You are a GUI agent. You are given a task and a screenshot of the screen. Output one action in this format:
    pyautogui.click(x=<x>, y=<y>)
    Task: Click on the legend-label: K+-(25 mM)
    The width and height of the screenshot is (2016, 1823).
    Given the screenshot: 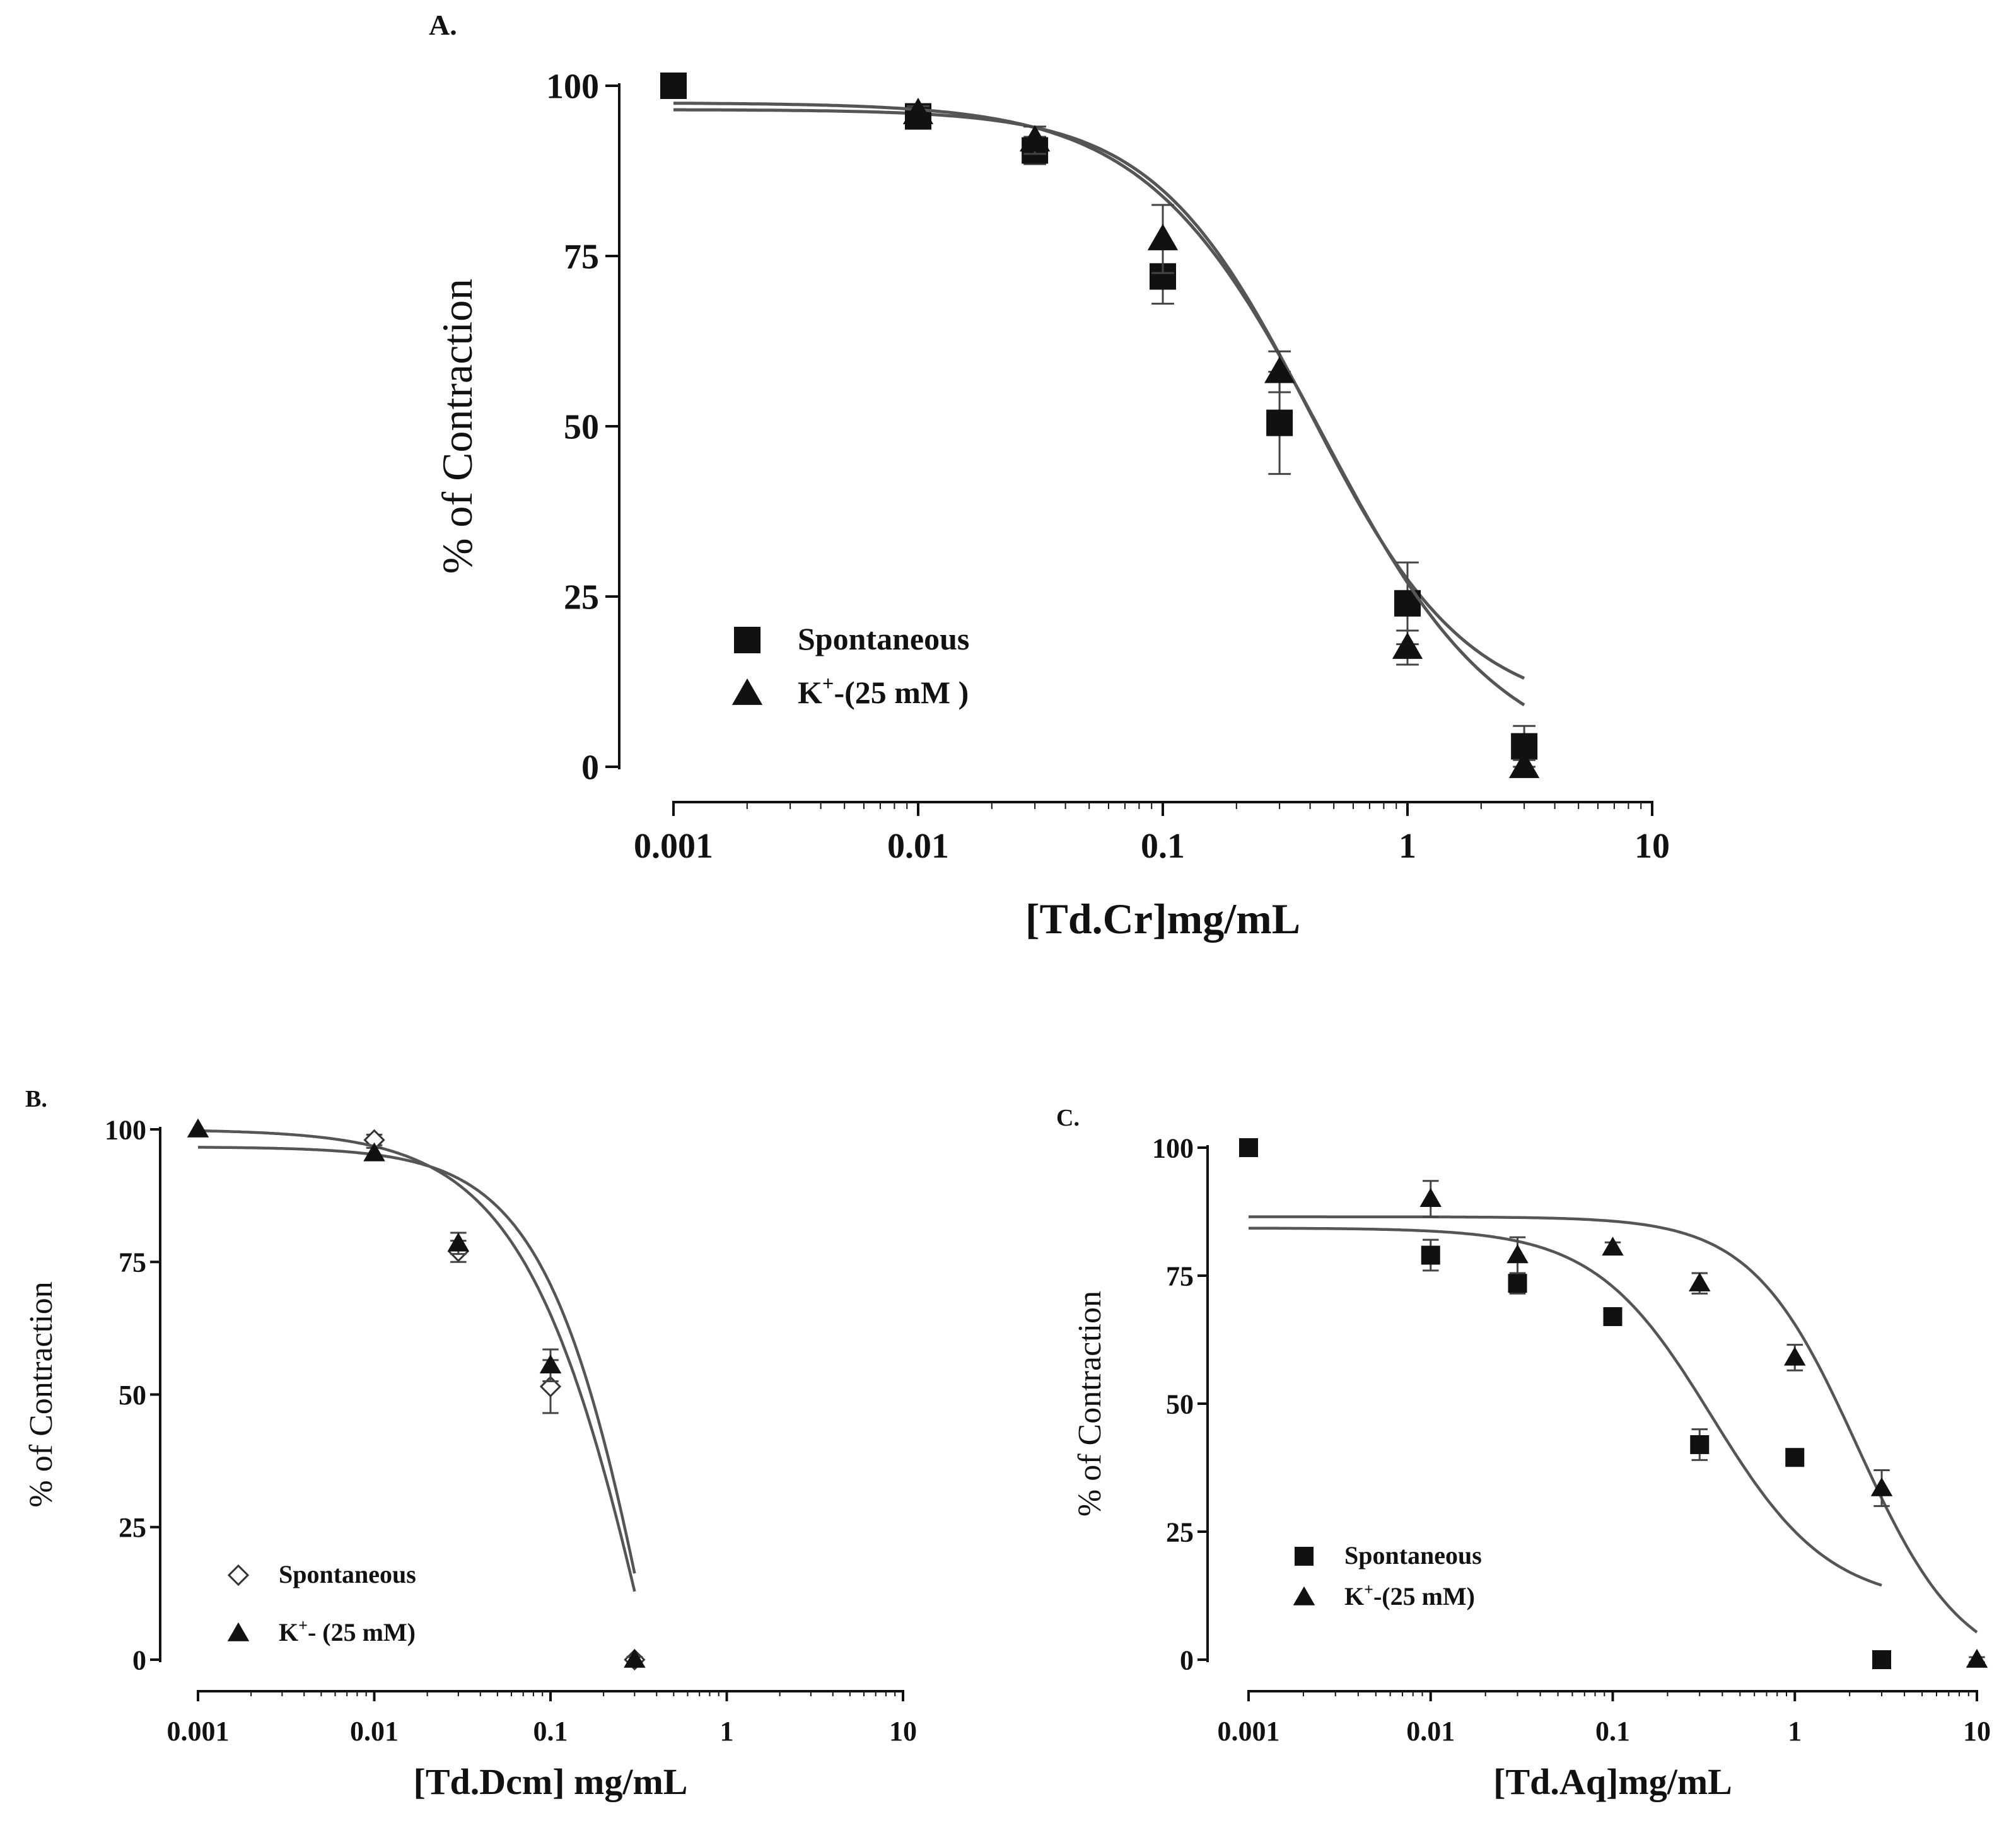 What is the action you would take?
    pyautogui.click(x=1409, y=1595)
    